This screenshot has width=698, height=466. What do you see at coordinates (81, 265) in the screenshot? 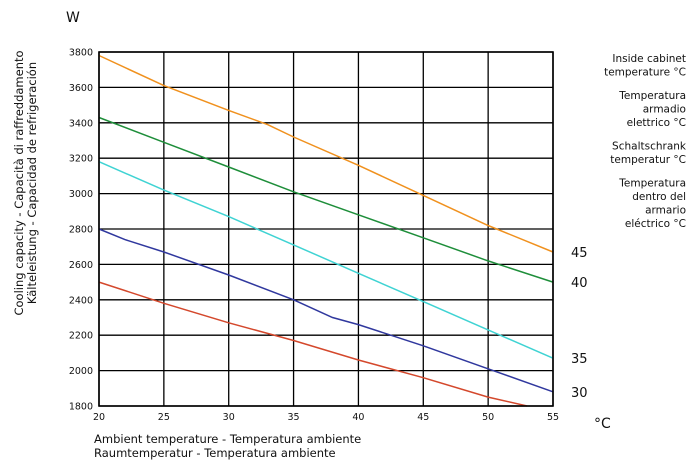
I see `y-tick-label: 2600` at bounding box center [81, 265].